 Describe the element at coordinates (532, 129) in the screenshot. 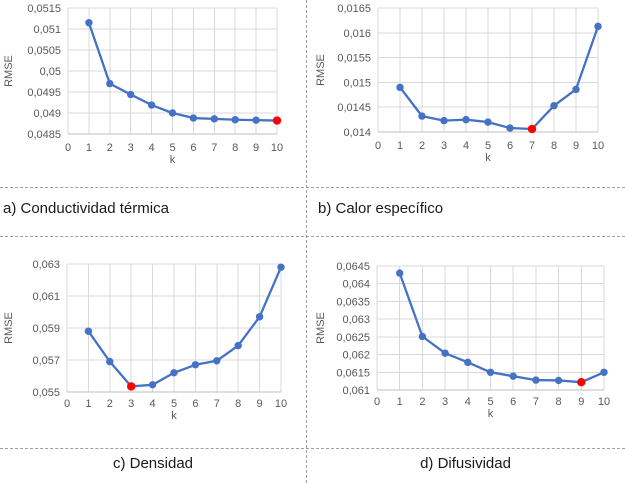

I see `min-rmse-point-k7` at that location.